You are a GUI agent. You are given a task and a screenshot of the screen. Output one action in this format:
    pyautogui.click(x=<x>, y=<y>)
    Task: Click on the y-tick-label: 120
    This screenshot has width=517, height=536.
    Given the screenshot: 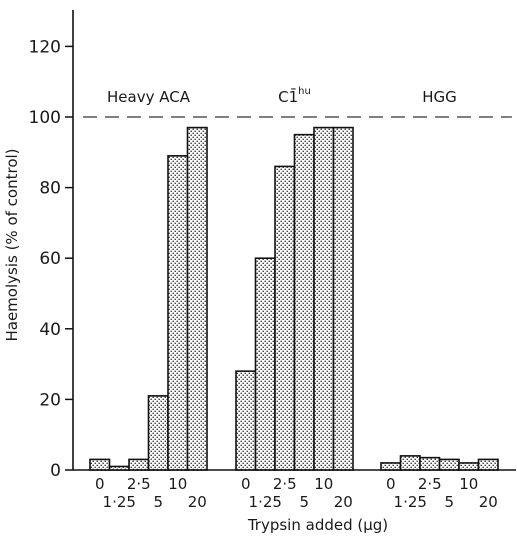 What is the action you would take?
    pyautogui.click(x=45, y=47)
    